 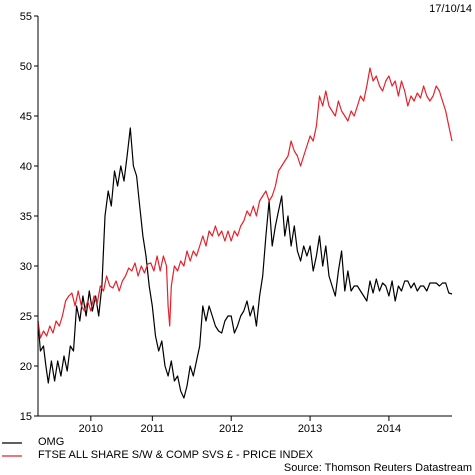 I want to click on y-axis-ticks: 15 20 25 30 35 40 45 50 55, so click(x=29, y=217).